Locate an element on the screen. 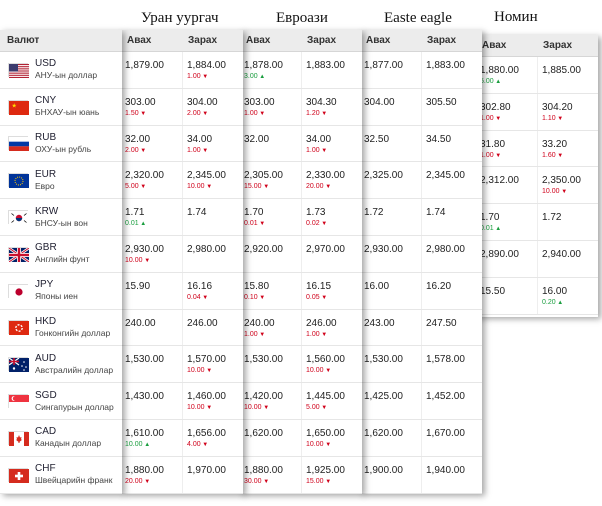 The image size is (602, 506). sell-rate-change: 2.00 is located at coordinates (215, 114).